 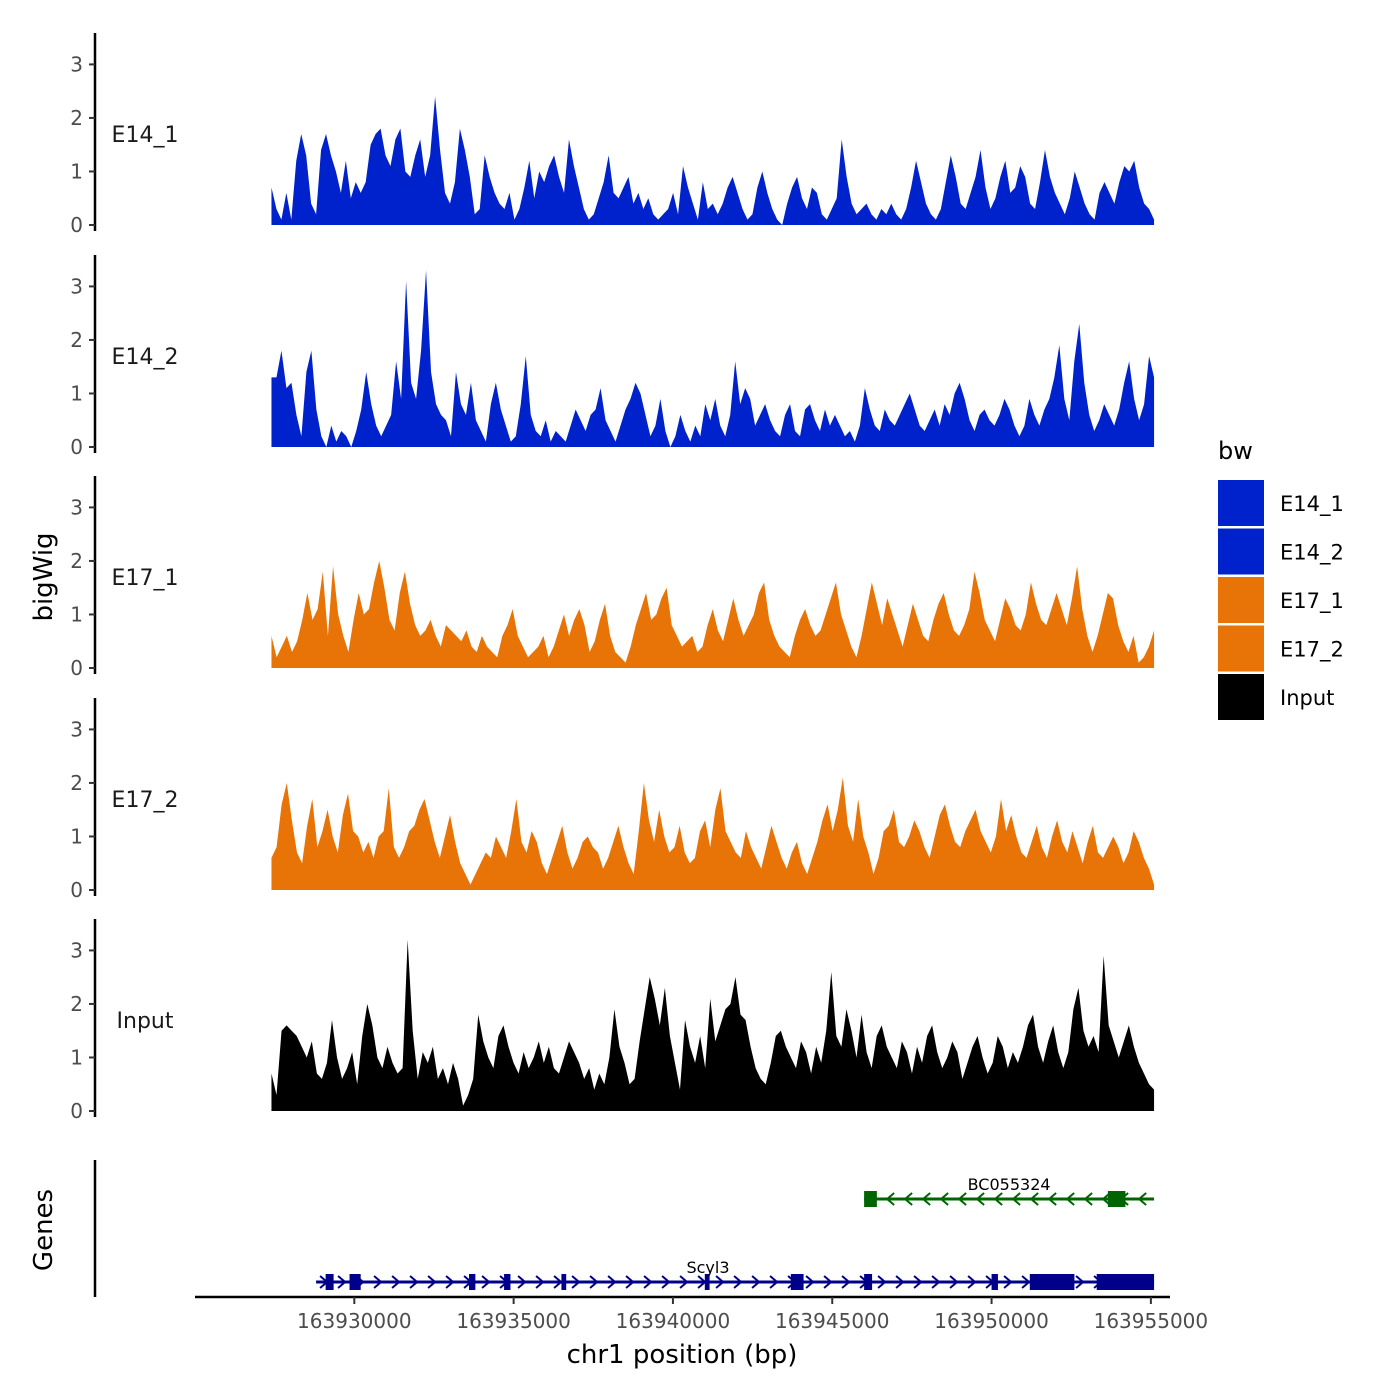 What do you see at coordinates (1241, 697) in the screenshot?
I see `legend-swatch-Input` at bounding box center [1241, 697].